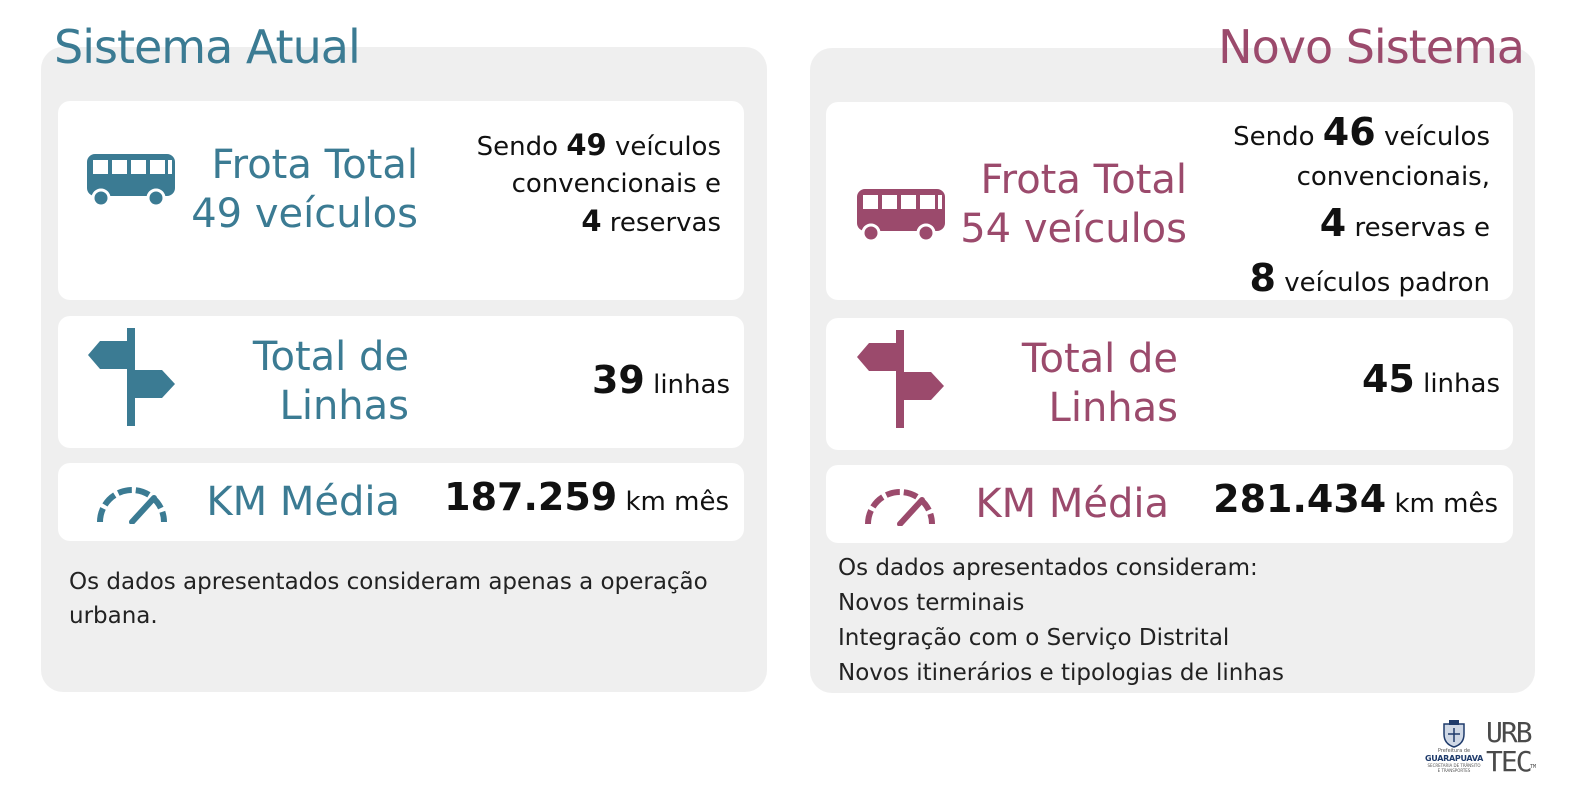 The height and width of the screenshot is (792, 1587). I want to click on fleet-desc-number: 49, so click(586, 145).